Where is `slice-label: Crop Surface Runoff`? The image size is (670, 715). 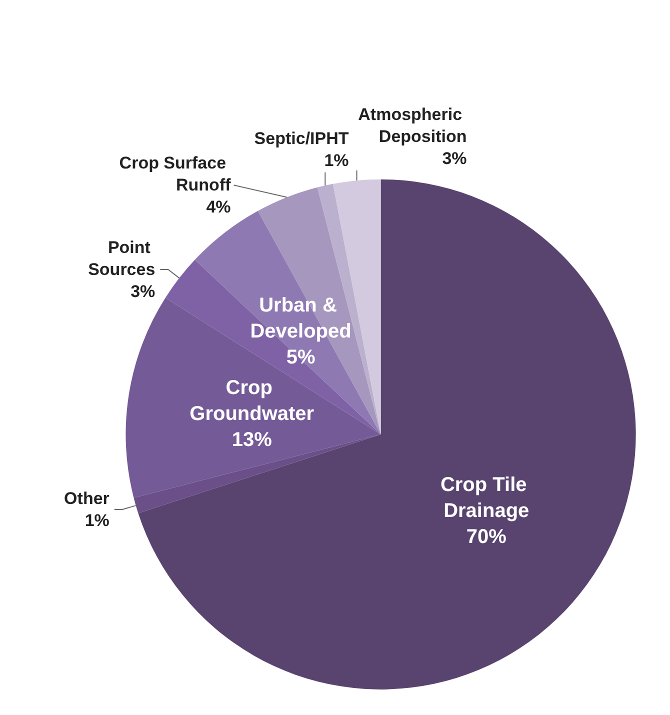
slice-label: Crop Surface Runoff is located at coordinates (175, 174).